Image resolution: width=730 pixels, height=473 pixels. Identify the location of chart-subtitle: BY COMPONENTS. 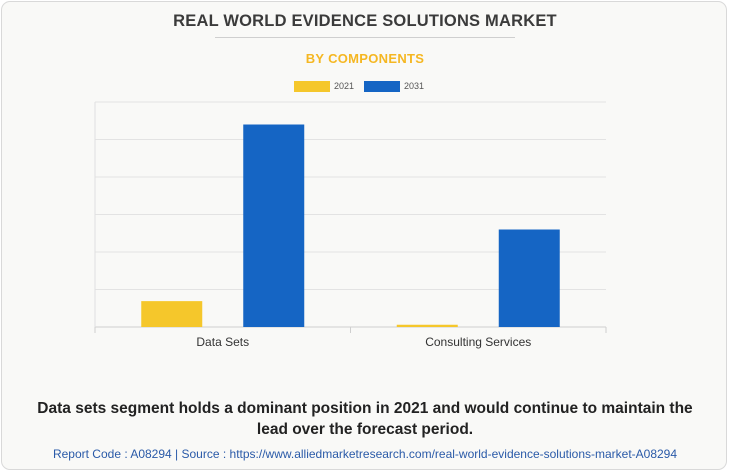
(365, 58).